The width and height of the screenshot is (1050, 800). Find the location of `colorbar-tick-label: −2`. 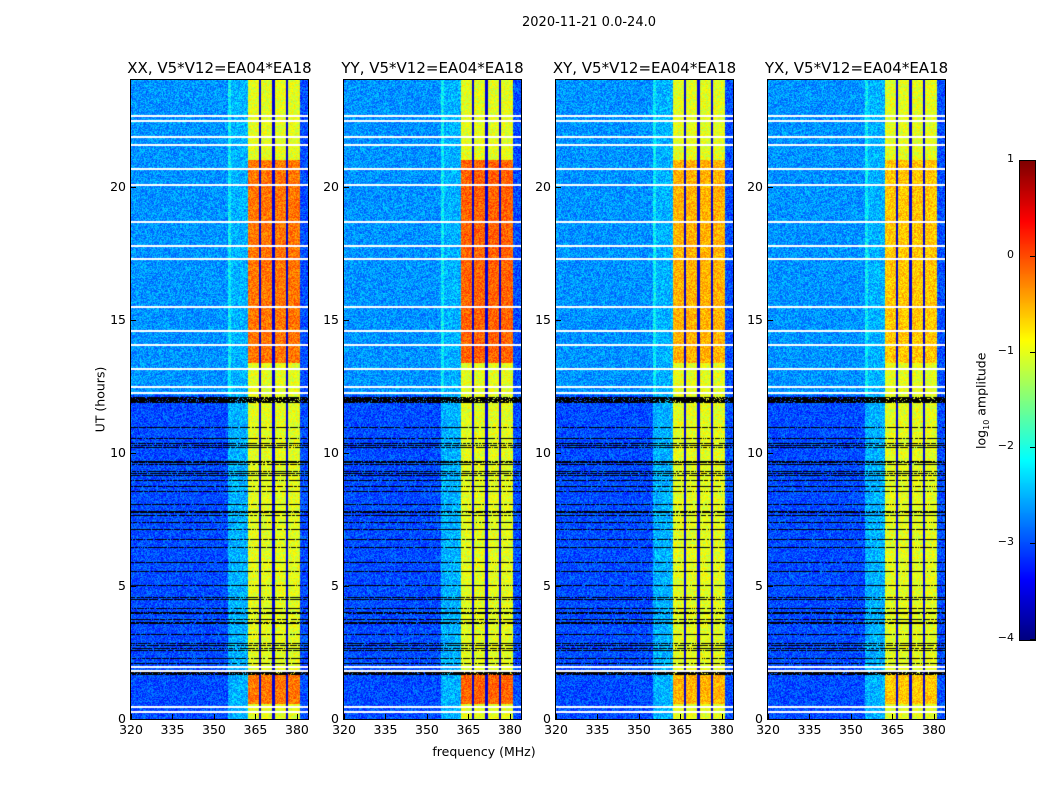

colorbar-tick-label: −2 is located at coordinates (1005, 446).